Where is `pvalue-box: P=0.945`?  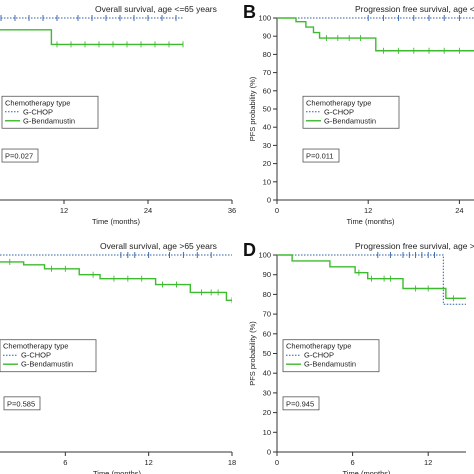 pvalue-box: P=0.945 is located at coordinates (301, 403).